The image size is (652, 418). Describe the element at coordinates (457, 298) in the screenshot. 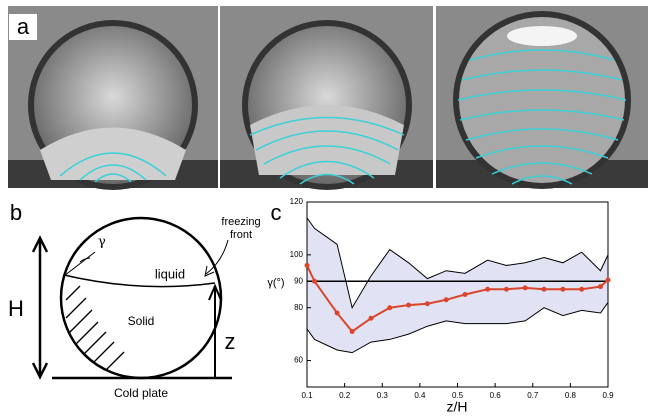

I see `mean-line` at that location.